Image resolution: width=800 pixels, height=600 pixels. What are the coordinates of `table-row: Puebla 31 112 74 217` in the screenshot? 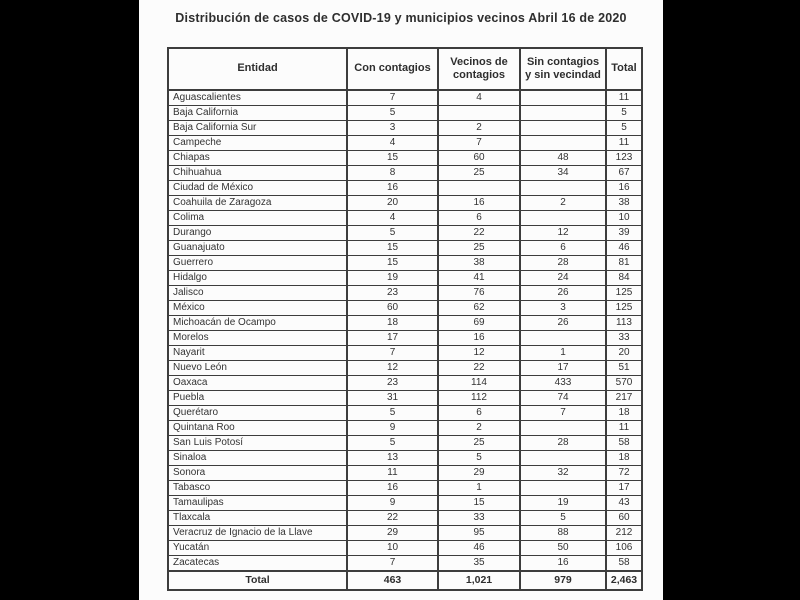 It's located at (405, 398).